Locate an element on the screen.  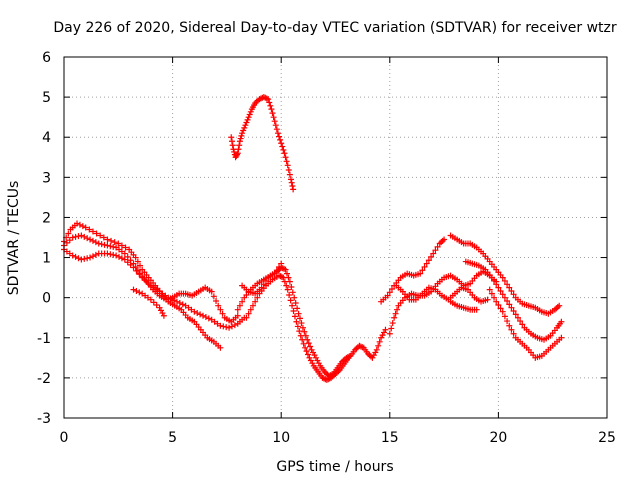
series-arc-midday-c is located at coordinates (262, 278).